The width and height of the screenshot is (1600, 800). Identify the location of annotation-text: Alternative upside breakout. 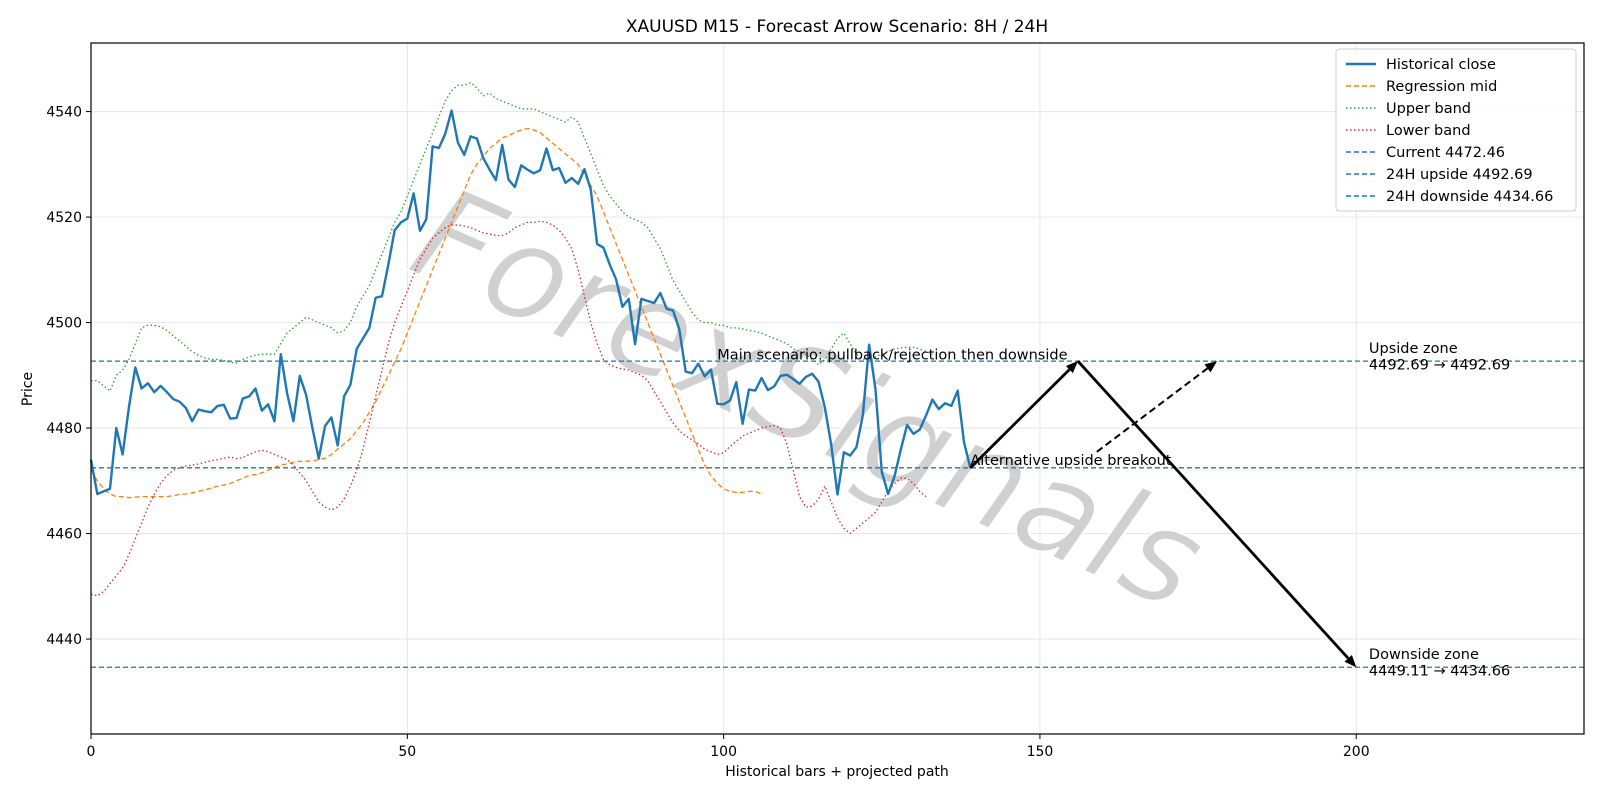
(1070, 461).